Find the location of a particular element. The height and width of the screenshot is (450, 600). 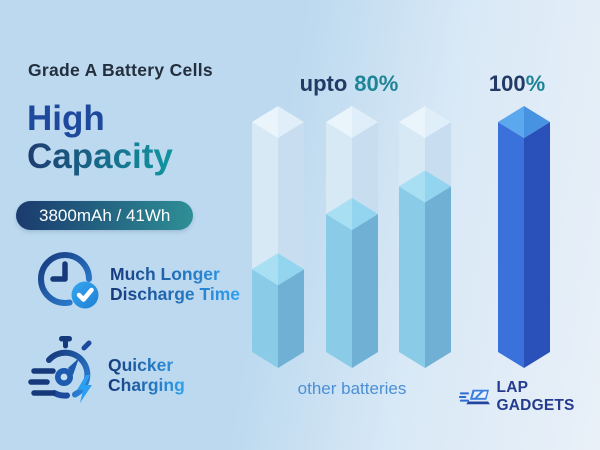

headline-line2: Capacity is located at coordinates (100, 156).